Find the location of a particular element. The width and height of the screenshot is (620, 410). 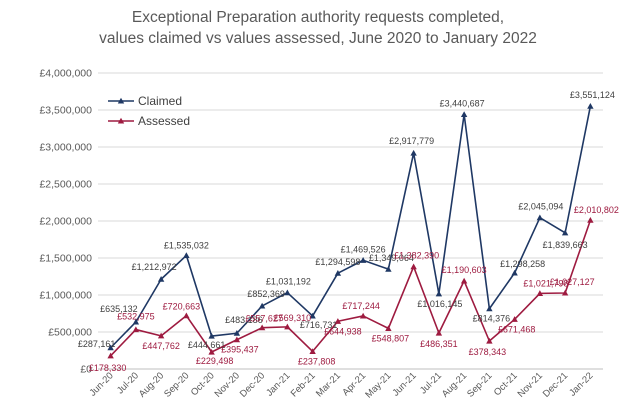

data-label-claimed: £1,298,258 is located at coordinates (522, 264).